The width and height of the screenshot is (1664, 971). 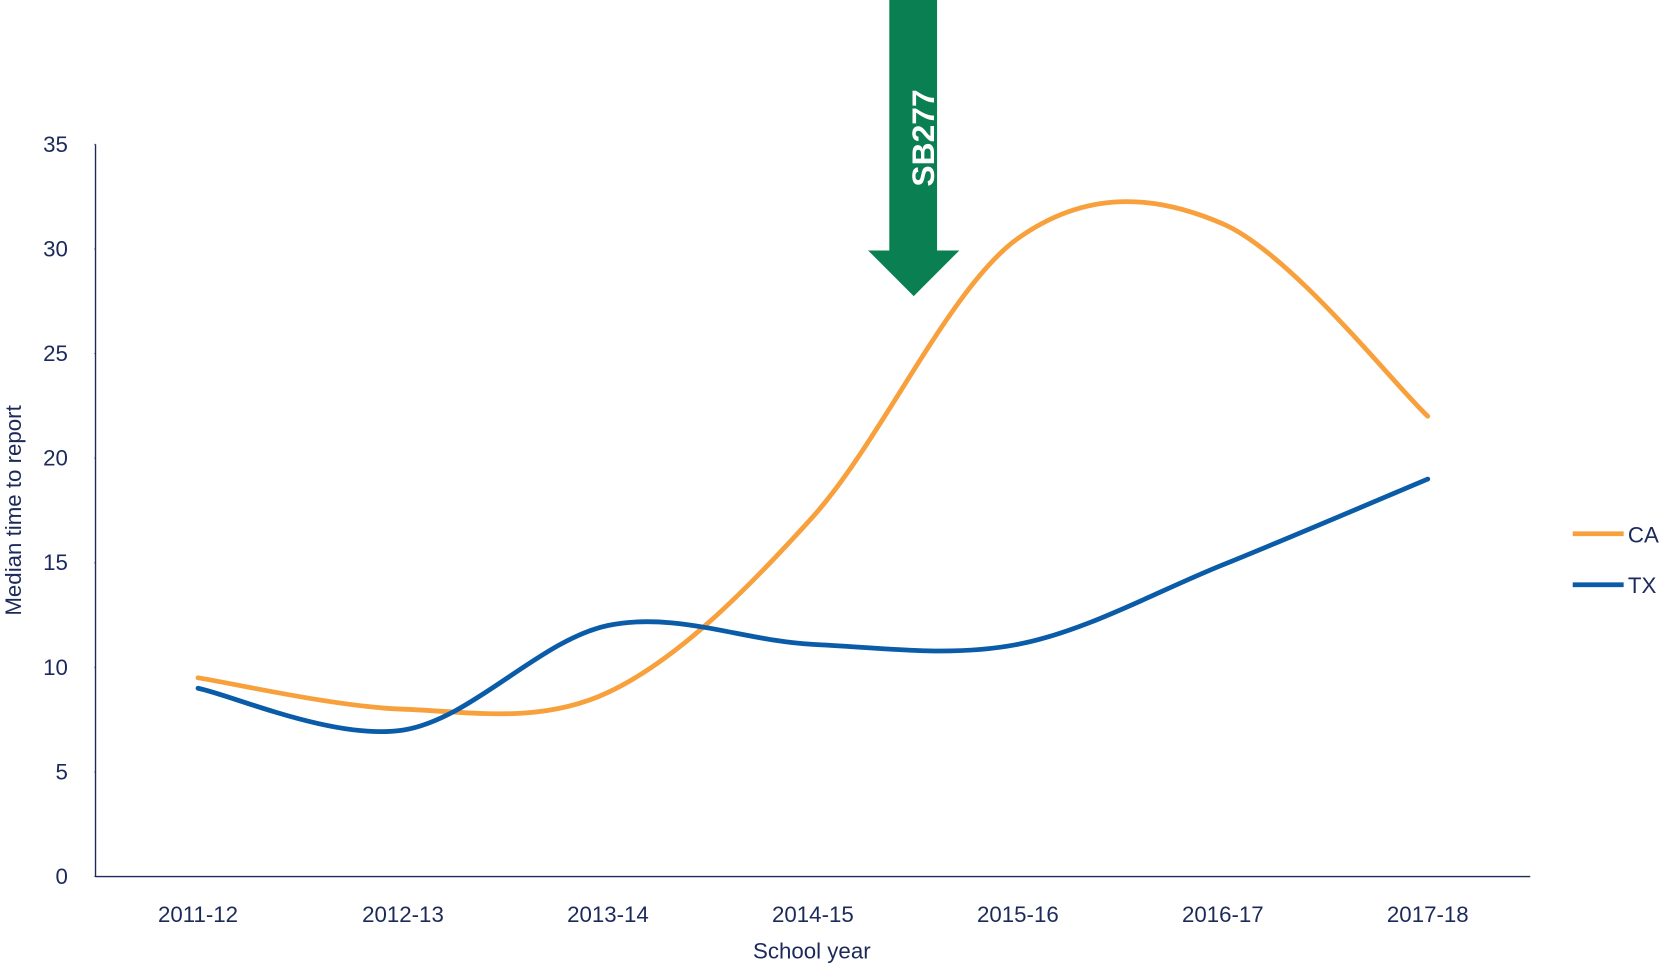 I want to click on x-tick-label: 2014-15, so click(x=813, y=914).